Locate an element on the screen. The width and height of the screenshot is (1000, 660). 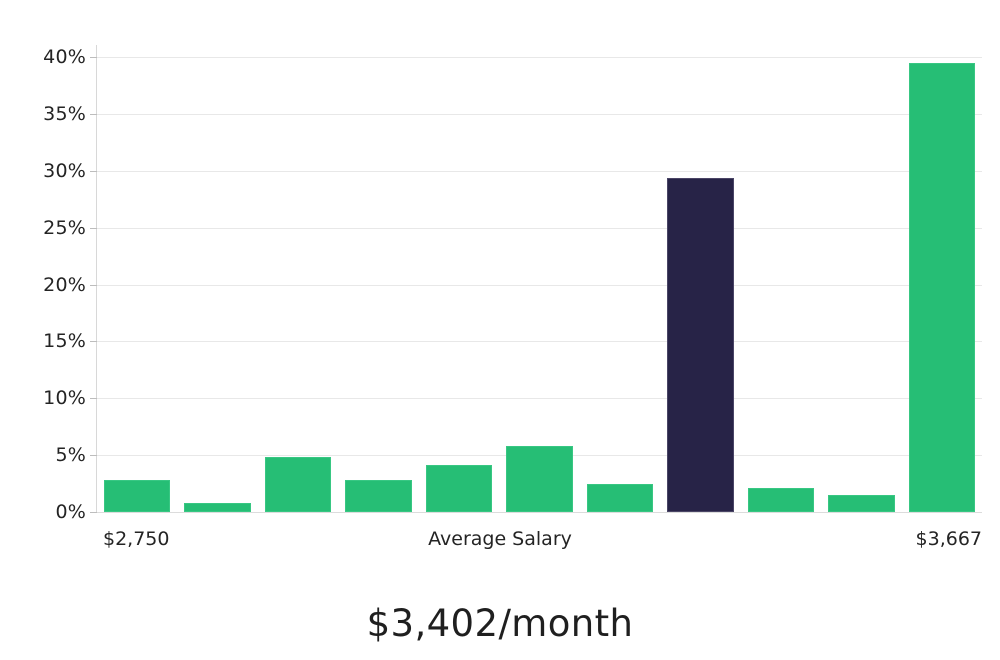
y-tick-label-0: 0% is located at coordinates (70, 512).